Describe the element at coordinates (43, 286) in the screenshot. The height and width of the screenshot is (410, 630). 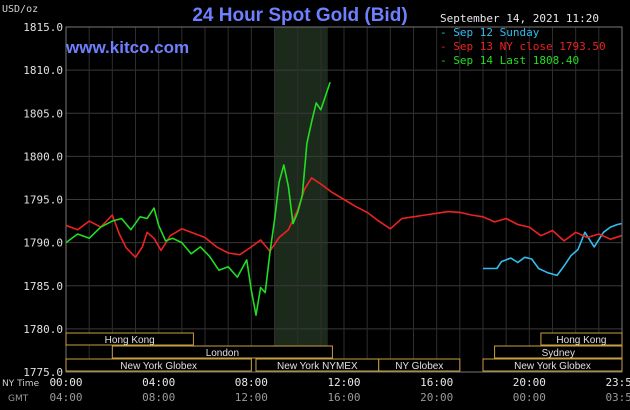
I see `y-tick-label: 1785.0` at that location.